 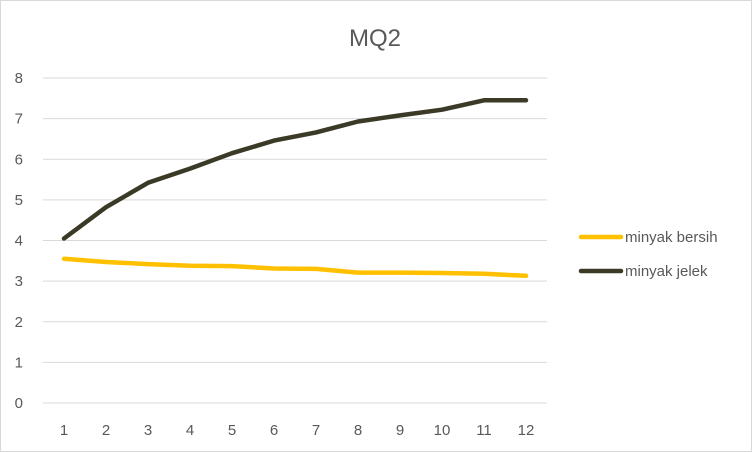 I want to click on y-tick-label: 4, so click(x=19, y=241).